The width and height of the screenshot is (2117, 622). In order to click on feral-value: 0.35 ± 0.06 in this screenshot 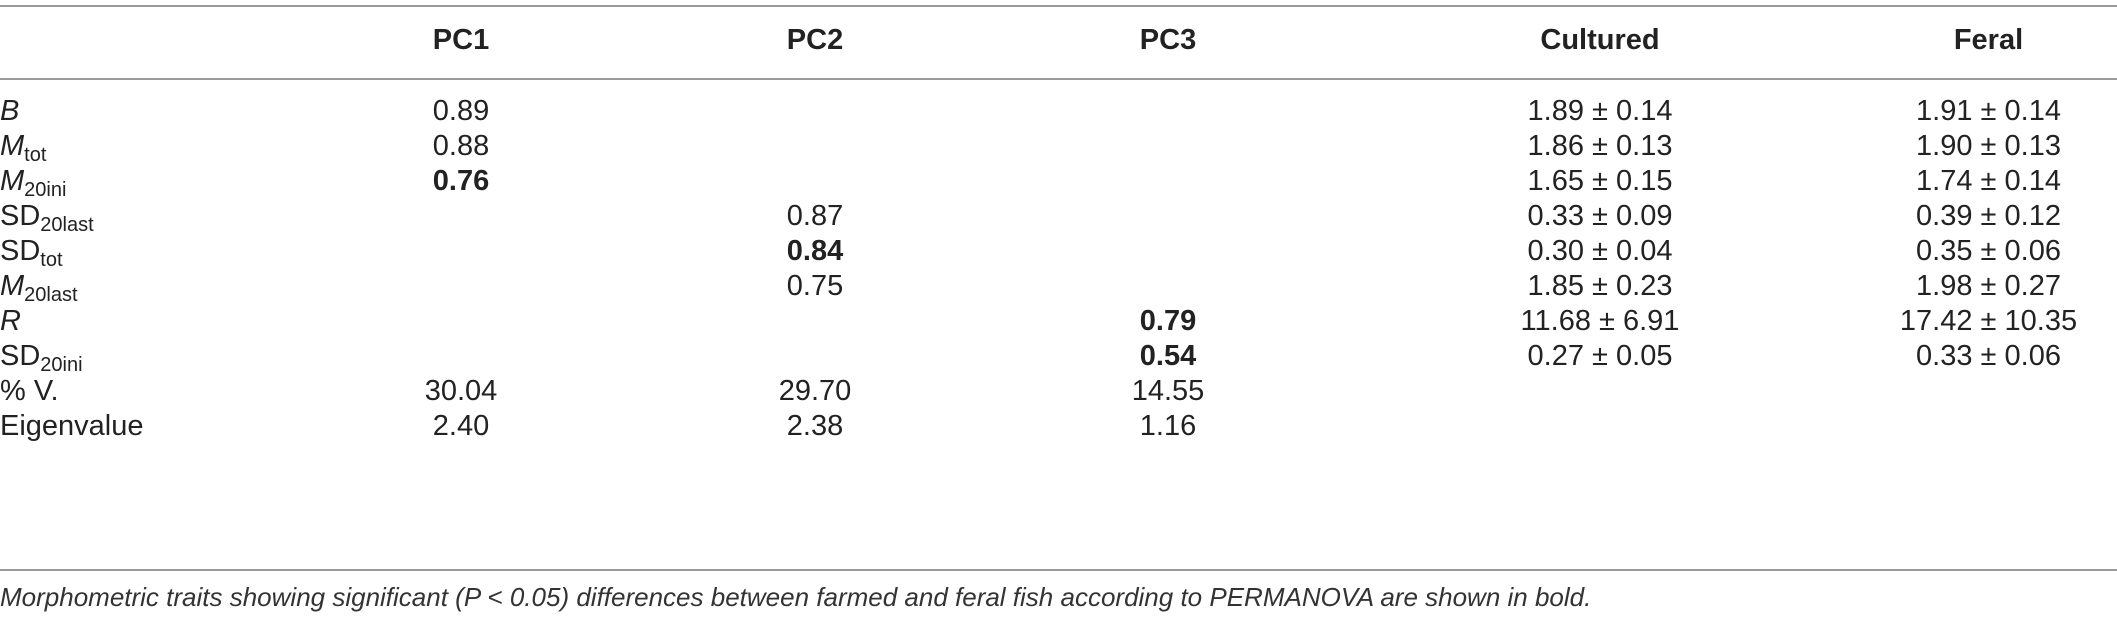, I will do `click(1988, 251)`.